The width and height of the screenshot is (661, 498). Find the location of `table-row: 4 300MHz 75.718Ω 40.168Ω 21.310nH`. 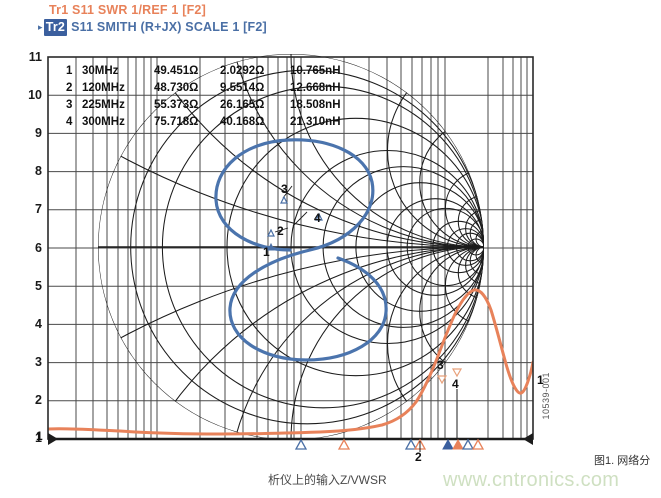

table-row: 4 300MHz 75.718Ω 40.168Ω 21.310nH is located at coordinates (203, 123).